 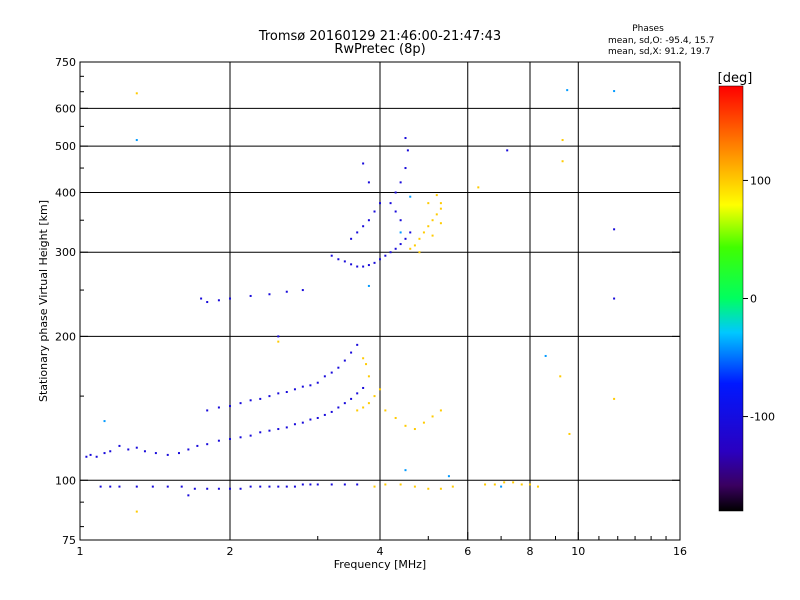 What do you see at coordinates (65, 108) in the screenshot?
I see `y-tick-label: 600` at bounding box center [65, 108].